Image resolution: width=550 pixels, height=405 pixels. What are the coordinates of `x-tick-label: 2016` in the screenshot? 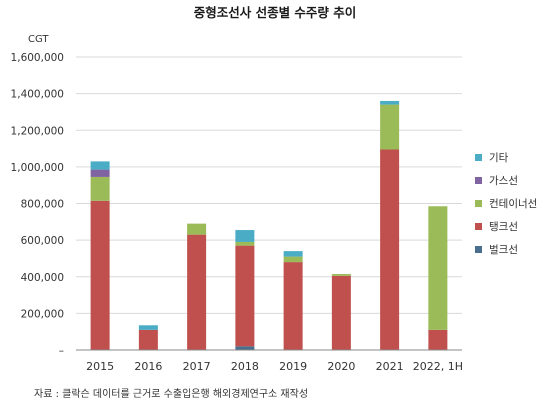 It's located at (148, 366).